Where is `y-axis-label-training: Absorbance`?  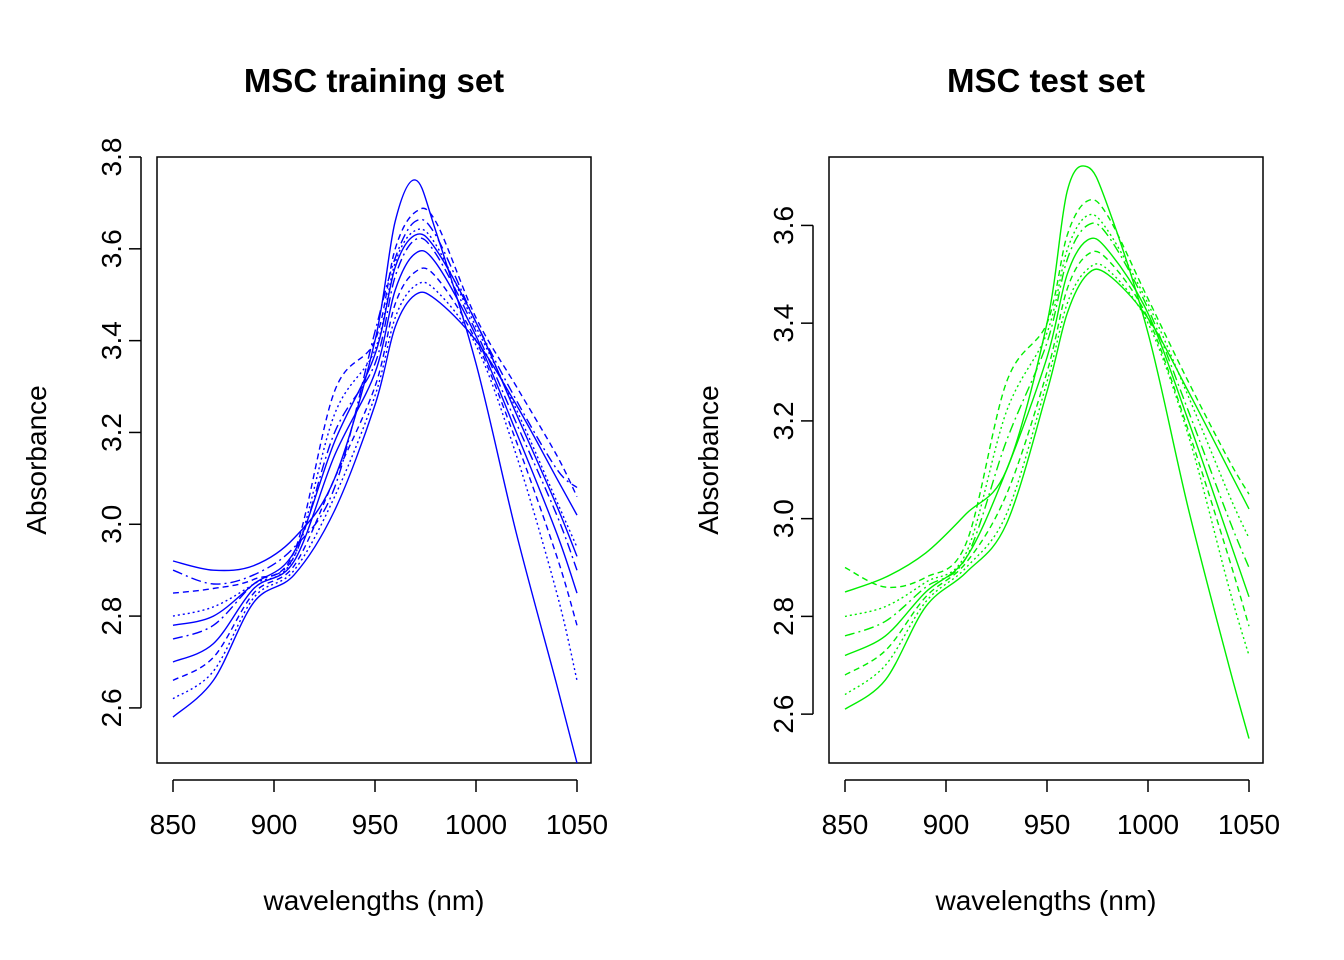 y-axis-label-training: Absorbance is located at coordinates (36, 459).